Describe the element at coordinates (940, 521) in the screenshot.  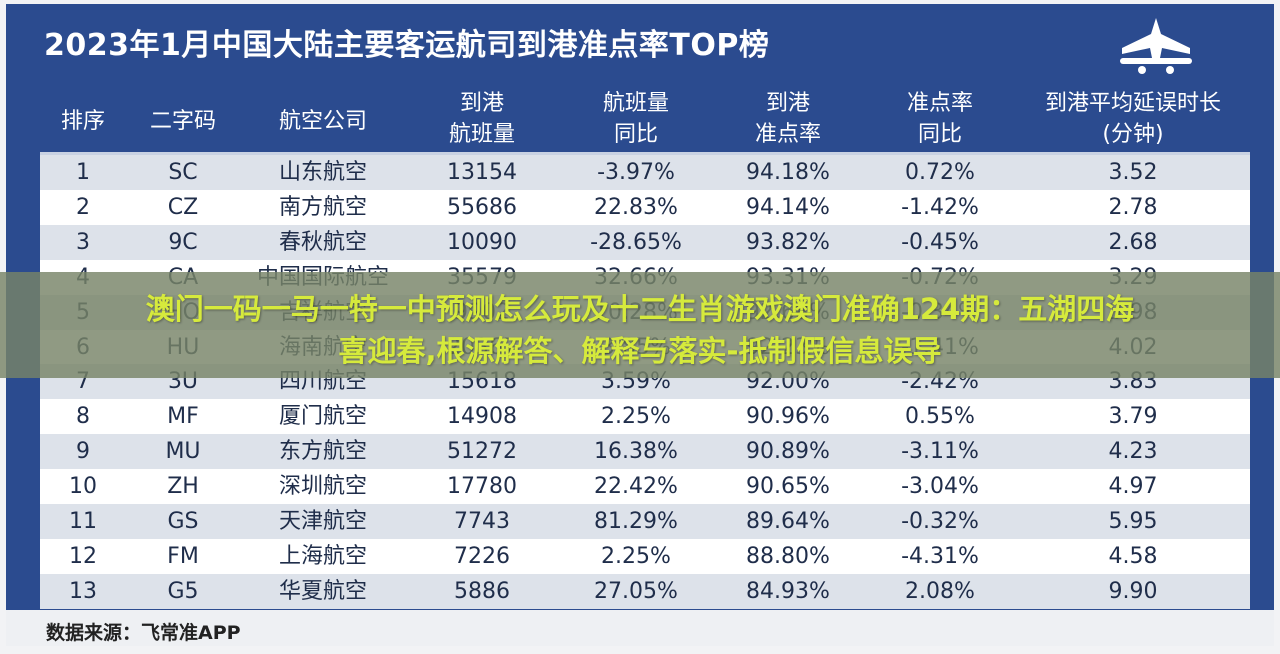
I see `table-cell: -0.32%` at that location.